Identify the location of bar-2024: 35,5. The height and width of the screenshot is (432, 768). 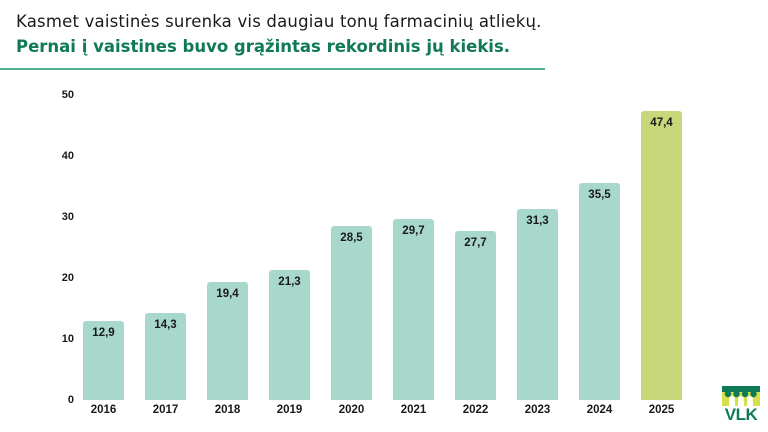
(599, 291).